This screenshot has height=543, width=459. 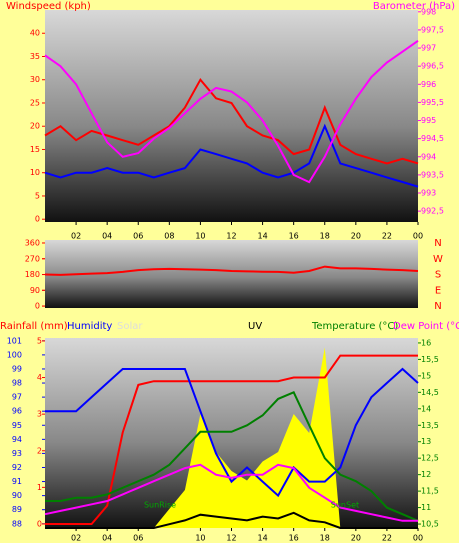 I want to click on legend-label: UV, so click(x=255, y=326).